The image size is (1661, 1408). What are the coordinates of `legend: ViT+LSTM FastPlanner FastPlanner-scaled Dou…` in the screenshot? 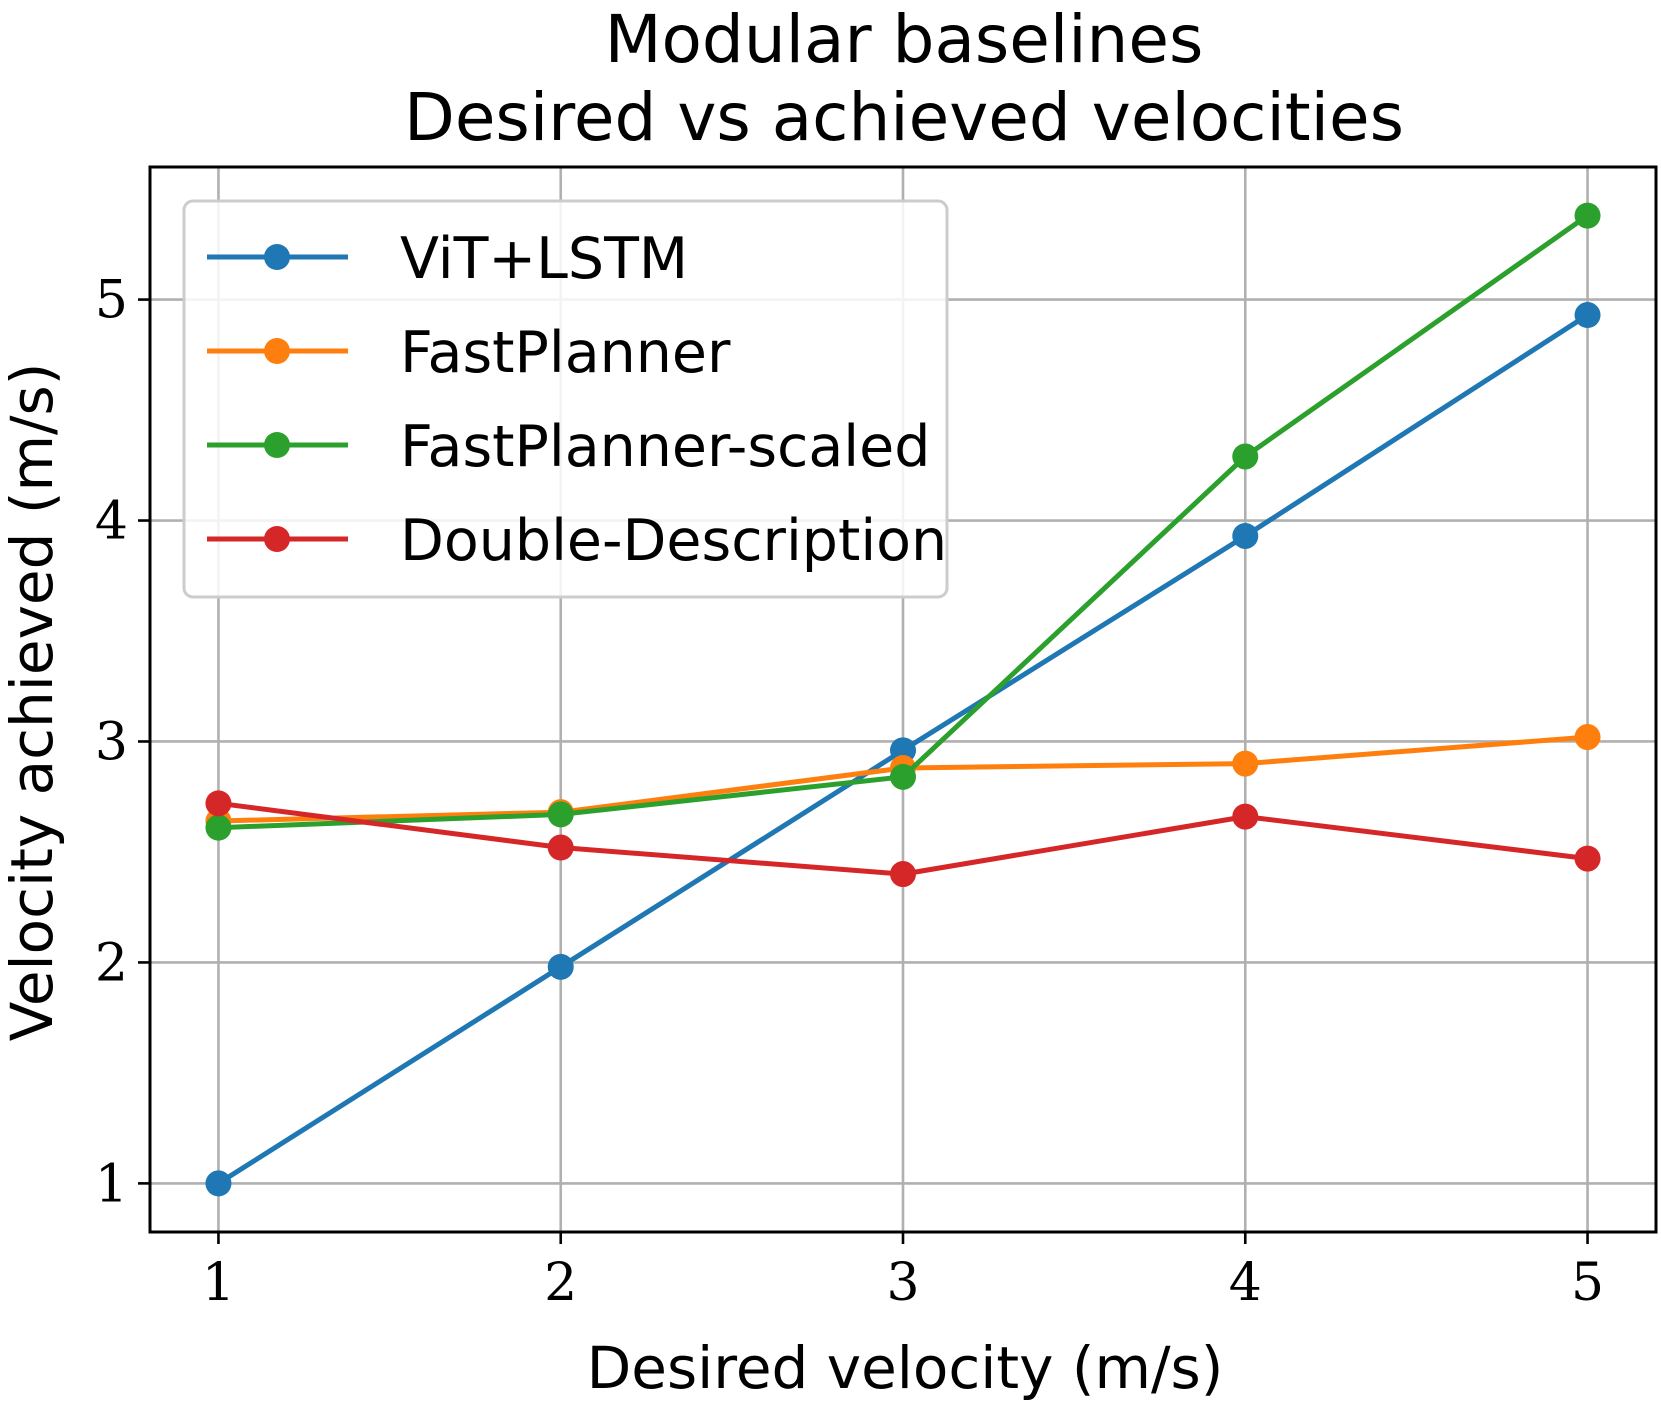 It's located at (565, 399).